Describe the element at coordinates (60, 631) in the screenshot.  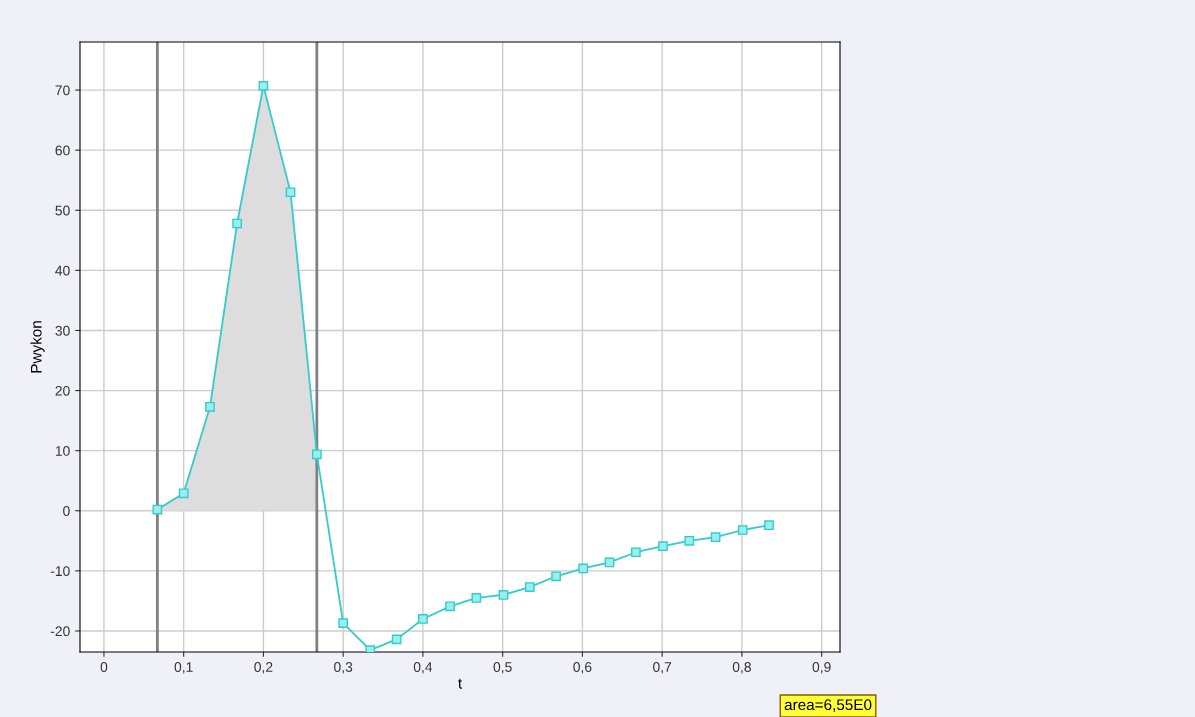
I see `y-tick-label: -20` at that location.